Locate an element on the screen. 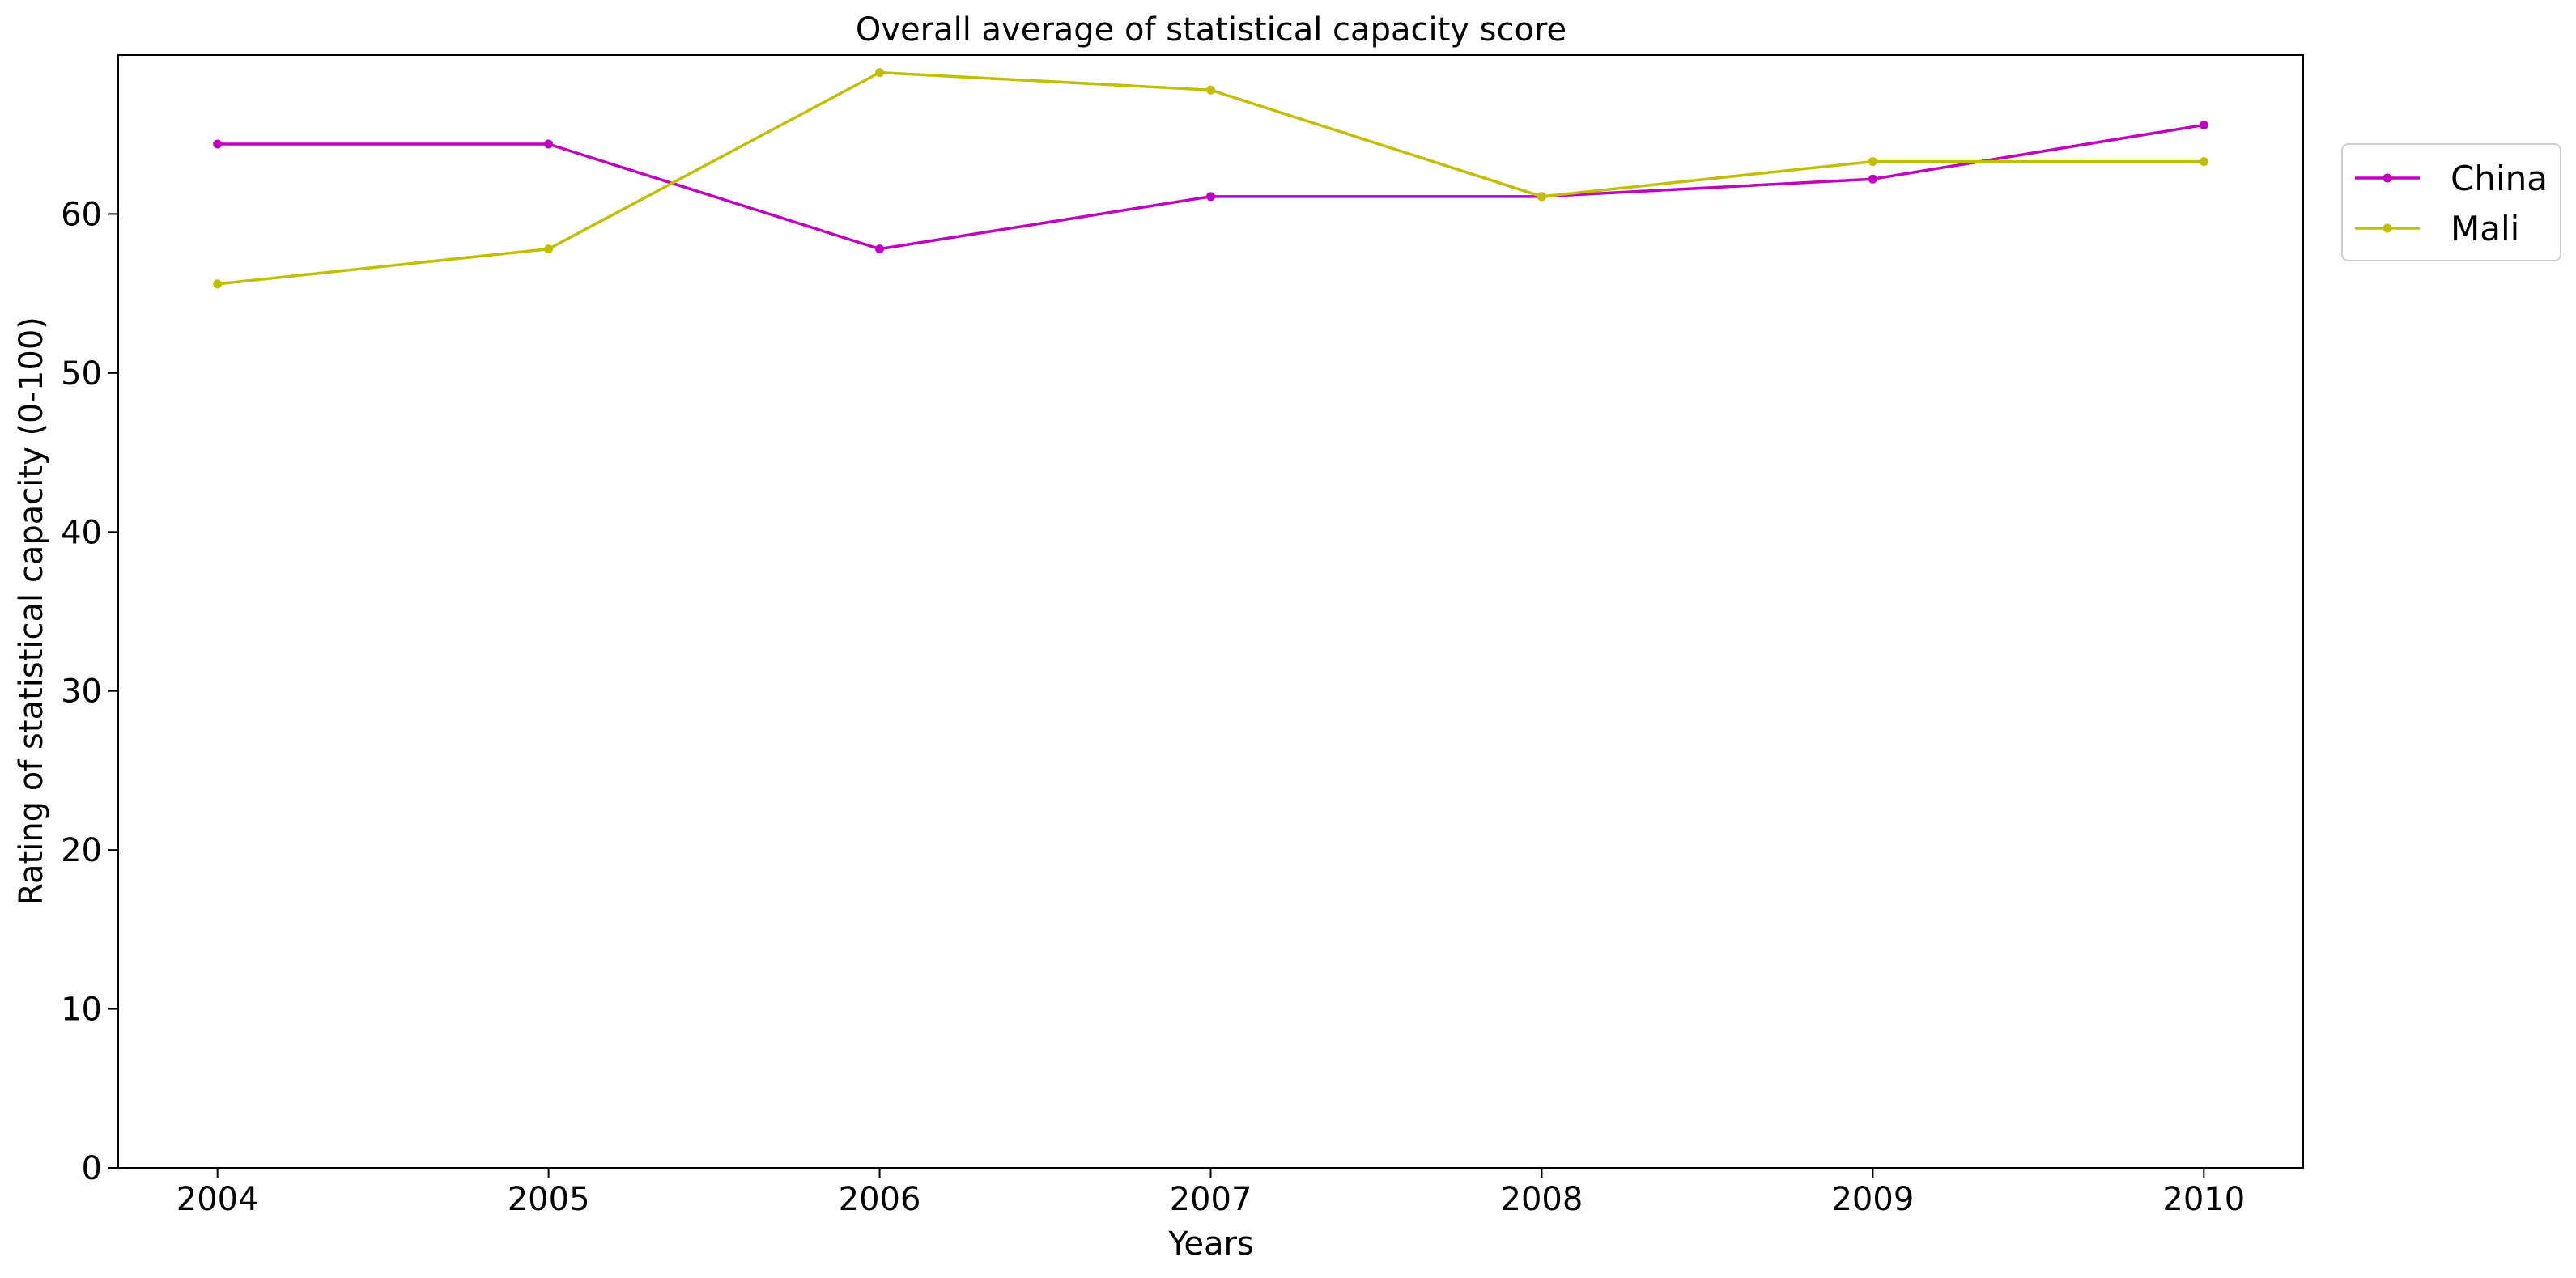 This screenshot has width=2576, height=1278. series-line-china is located at coordinates (1210, 187).